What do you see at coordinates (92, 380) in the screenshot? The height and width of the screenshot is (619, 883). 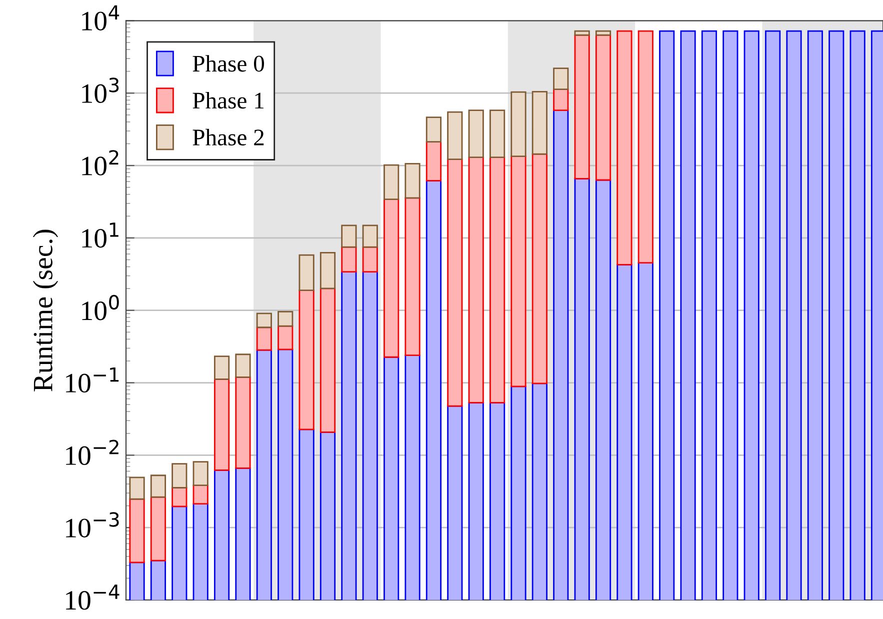 I see `y-tick-label: 10$^{−1}$` at bounding box center [92, 380].